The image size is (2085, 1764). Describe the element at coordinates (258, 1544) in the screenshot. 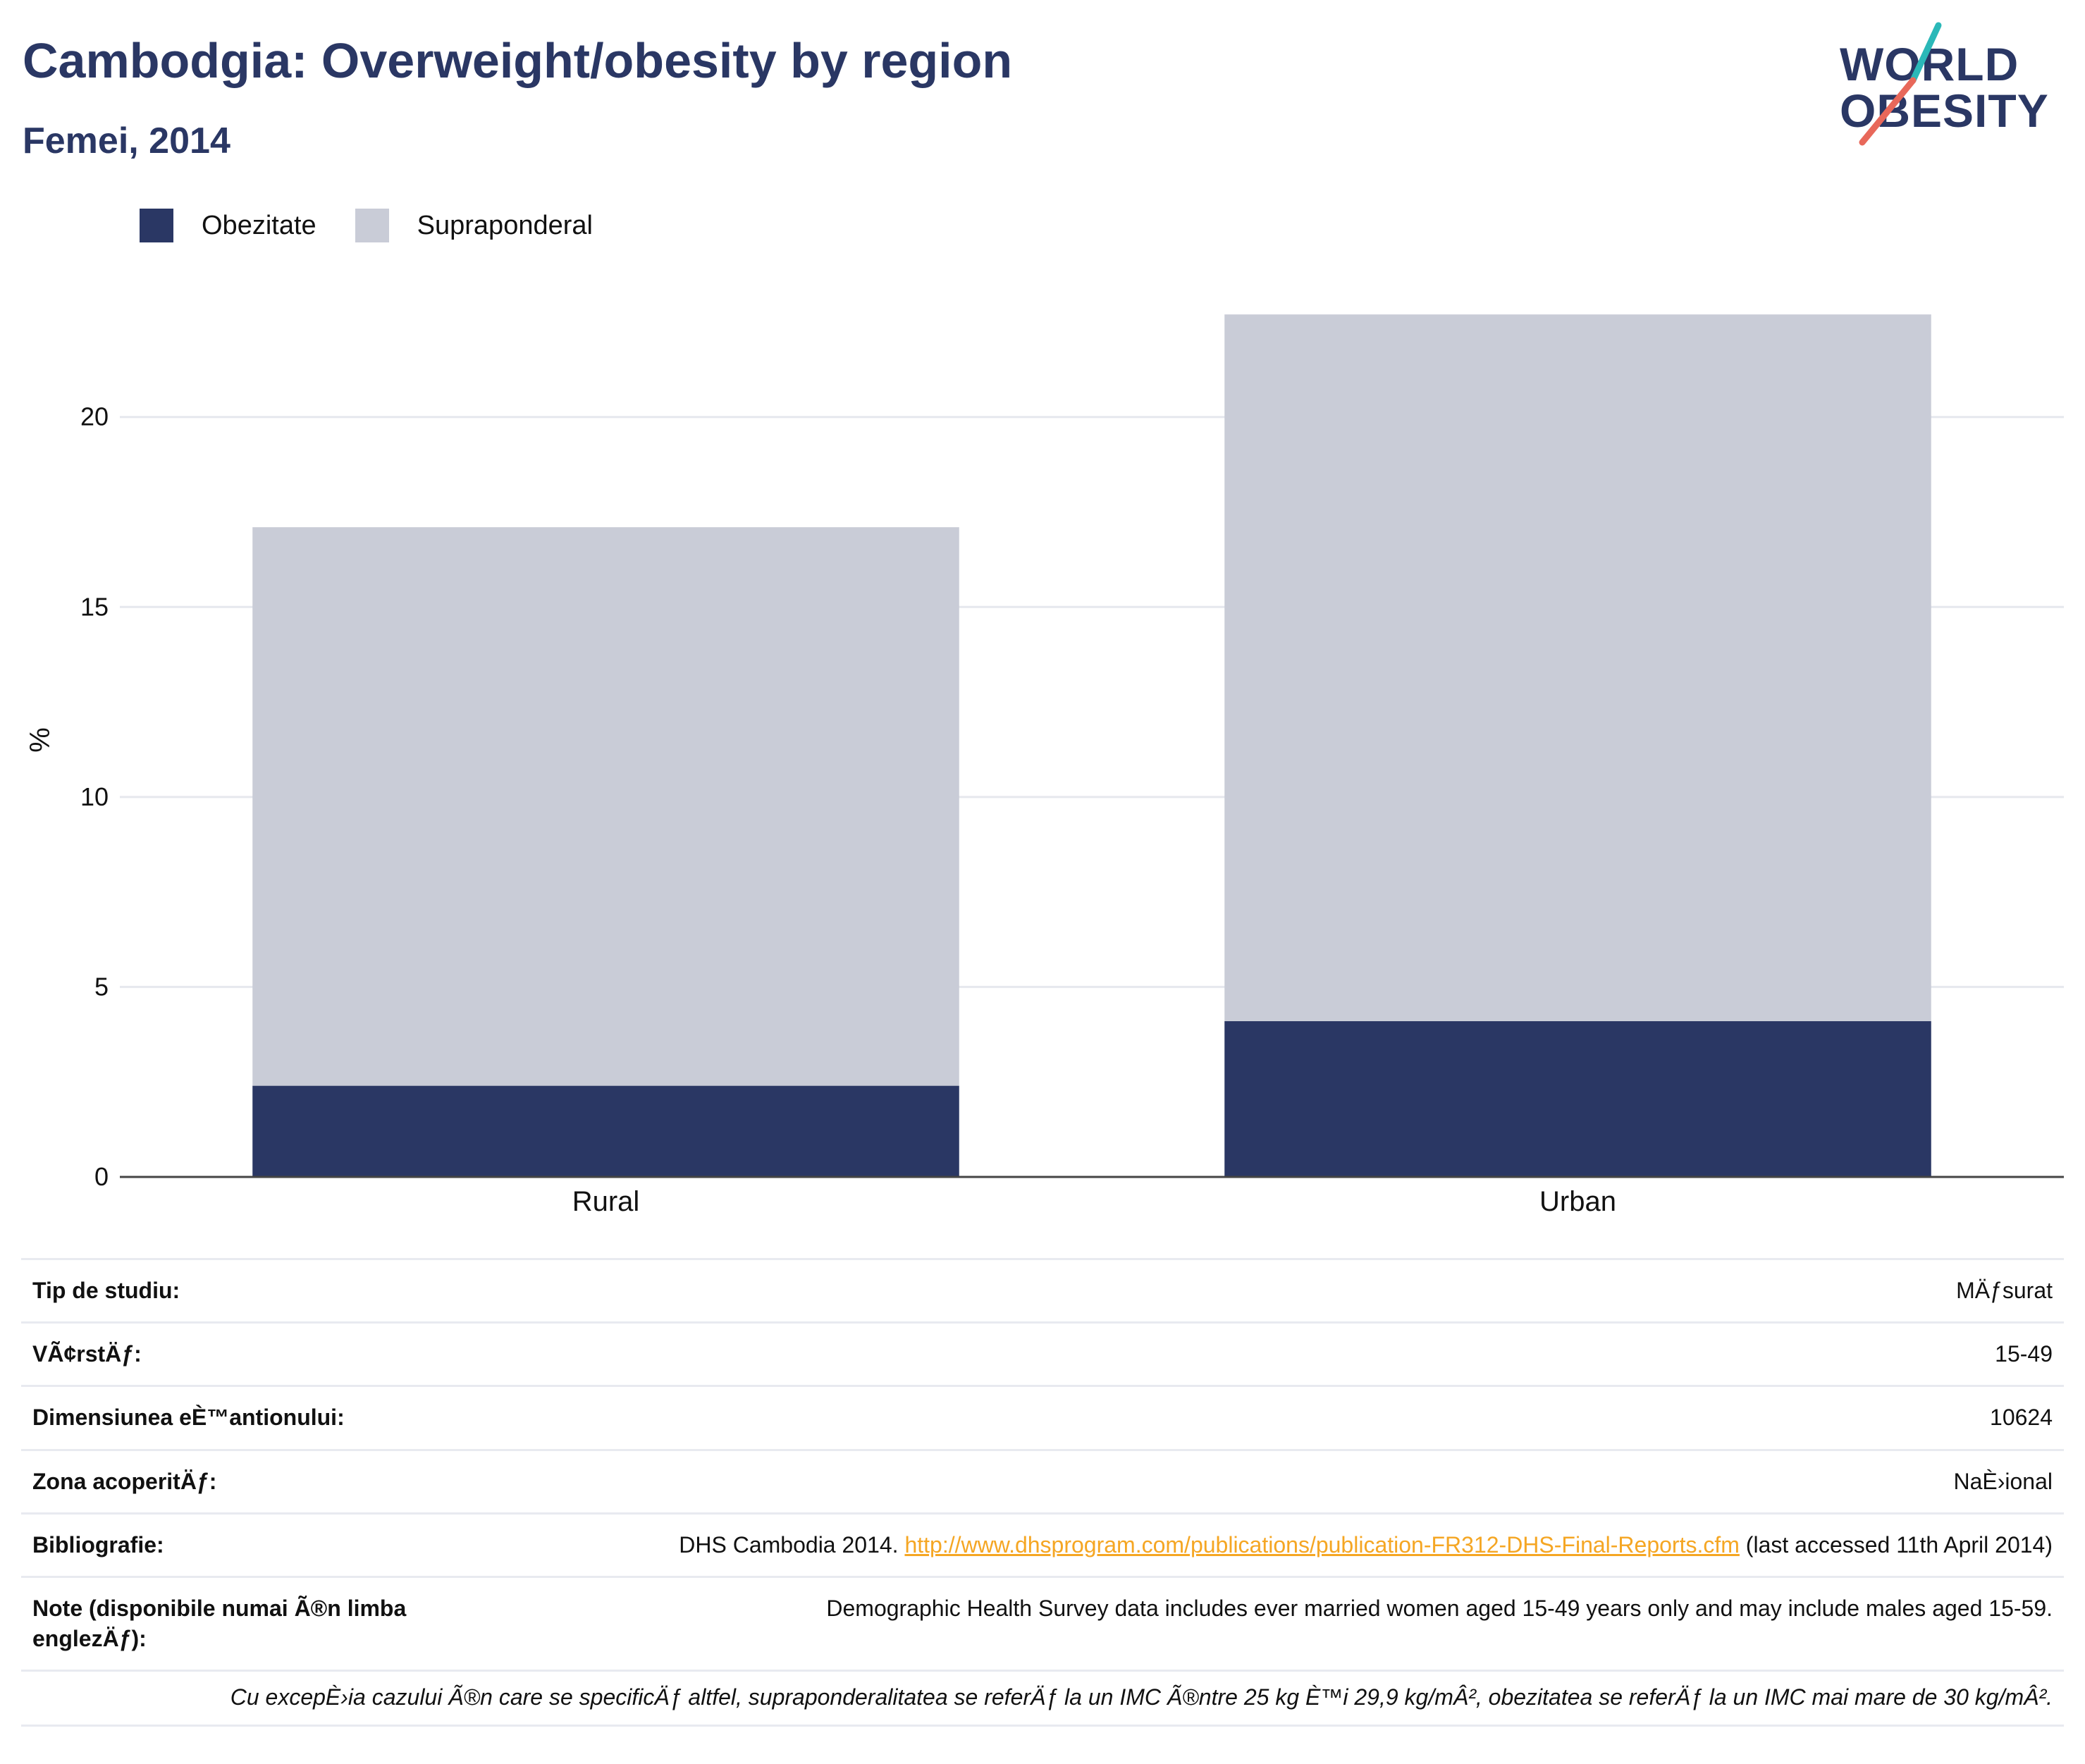

I see `row-key-bibliography: Bibliografie:` at that location.